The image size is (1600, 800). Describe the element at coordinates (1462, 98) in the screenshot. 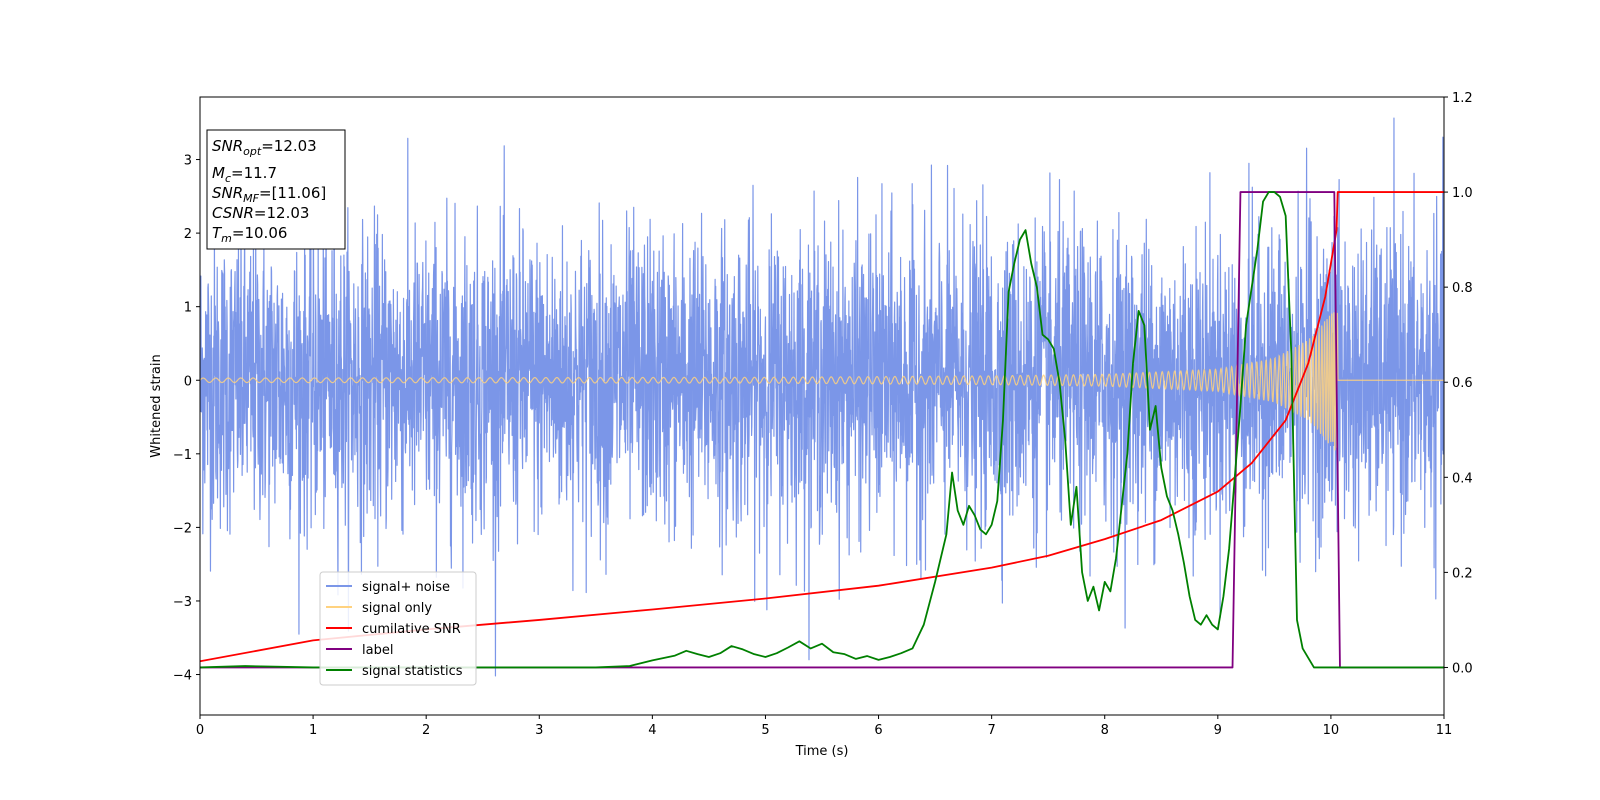

I see `y2-tick-label: 1.2` at that location.